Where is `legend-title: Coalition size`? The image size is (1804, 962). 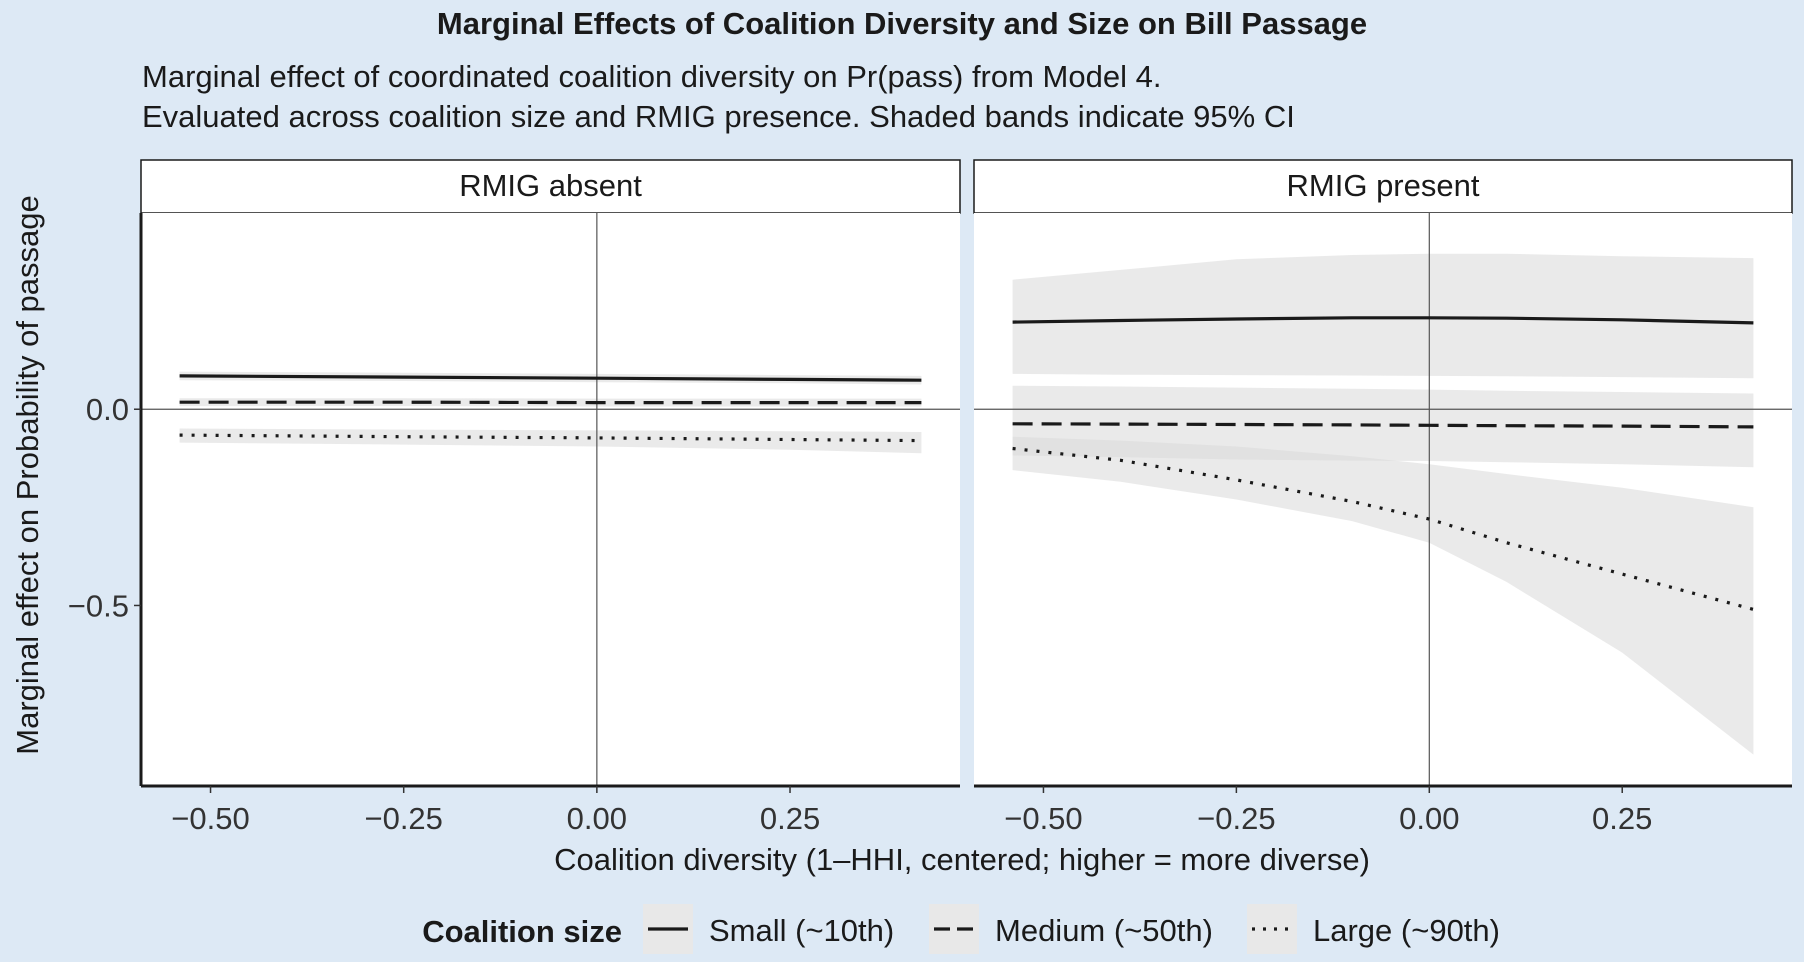
legend-title: Coalition size is located at coordinates (522, 931).